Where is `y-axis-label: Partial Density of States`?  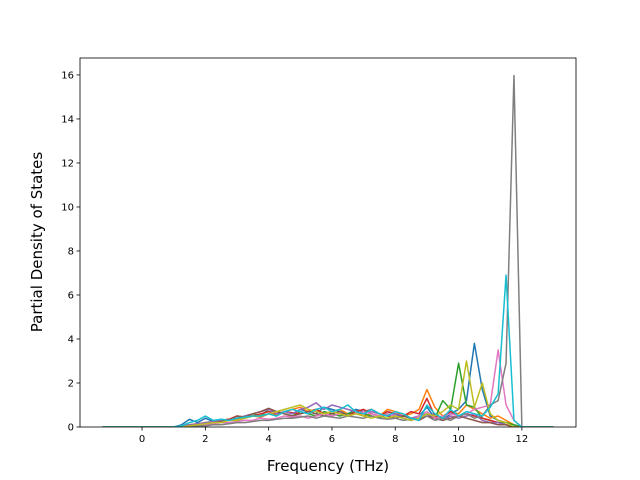
y-axis-label: Partial Density of States is located at coordinates (37, 242).